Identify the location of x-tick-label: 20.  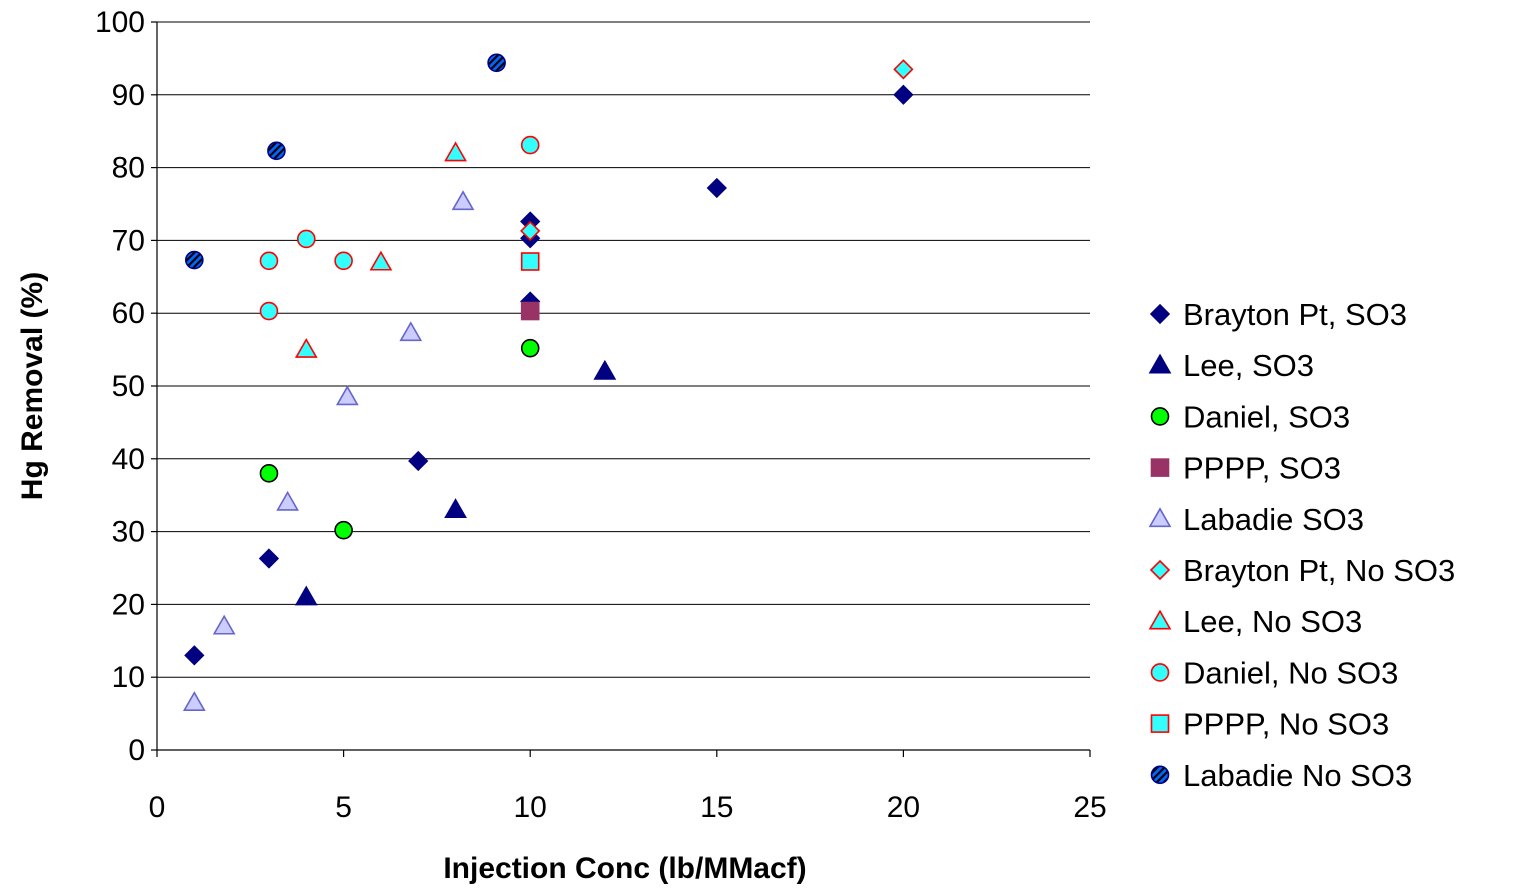
(903, 807).